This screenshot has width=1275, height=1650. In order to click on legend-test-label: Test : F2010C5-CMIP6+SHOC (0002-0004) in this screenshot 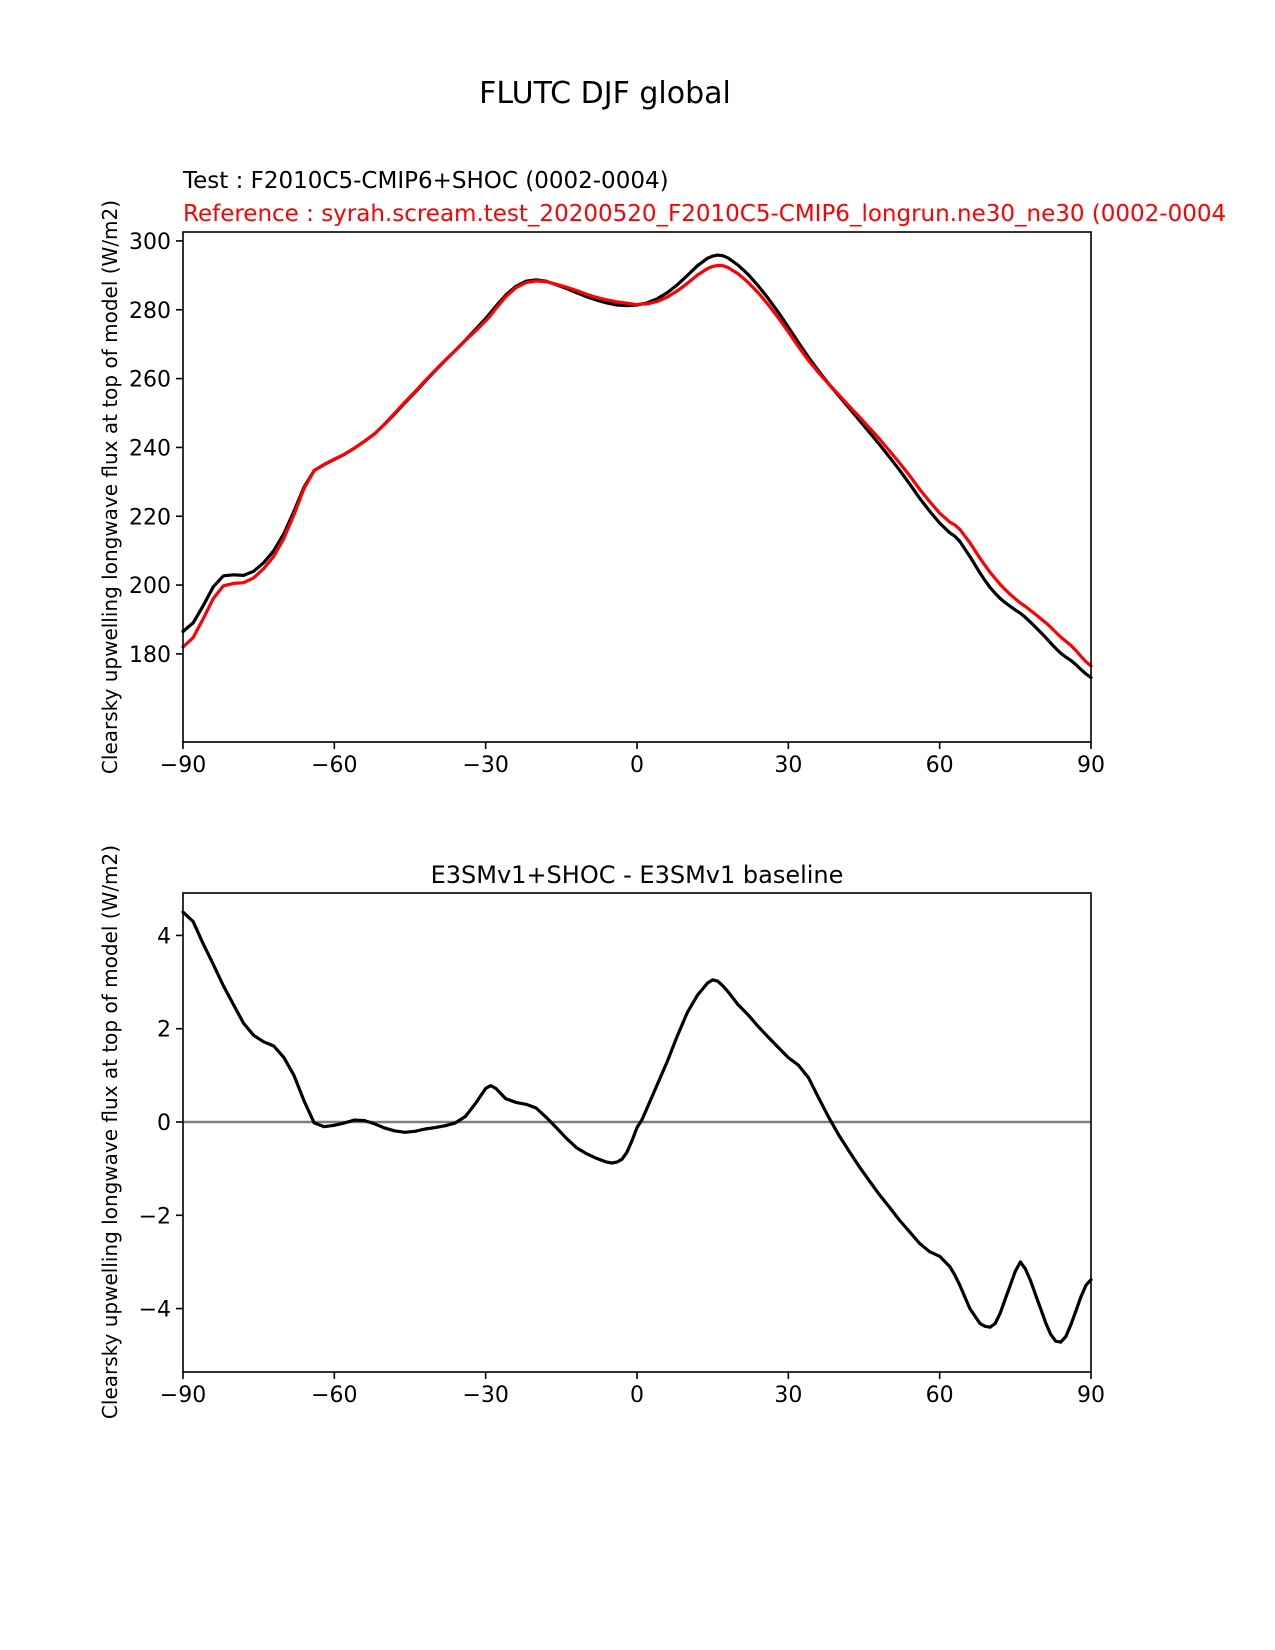, I will do `click(426, 181)`.